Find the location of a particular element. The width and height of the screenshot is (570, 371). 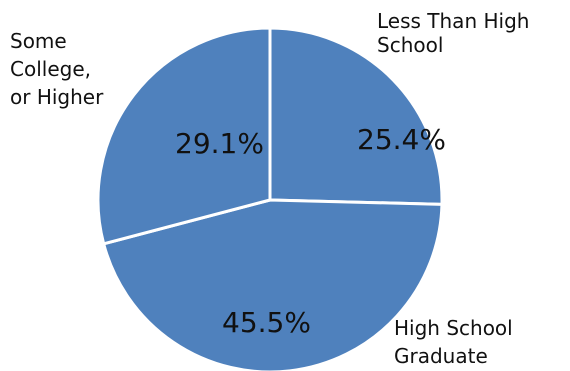

slice-category-label-less-than-high-school: Less Than High School is located at coordinates (453, 33).